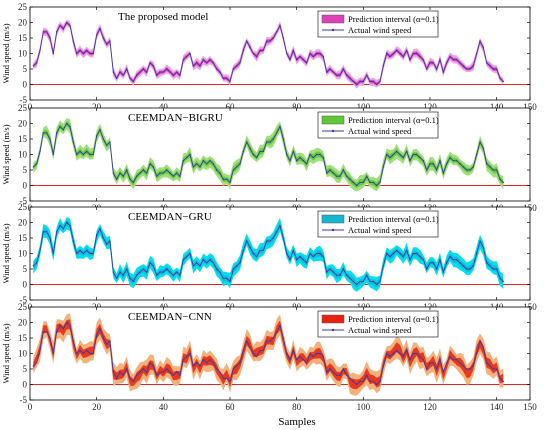  I want to click on y-tick-label: 20, so click(23, 323).